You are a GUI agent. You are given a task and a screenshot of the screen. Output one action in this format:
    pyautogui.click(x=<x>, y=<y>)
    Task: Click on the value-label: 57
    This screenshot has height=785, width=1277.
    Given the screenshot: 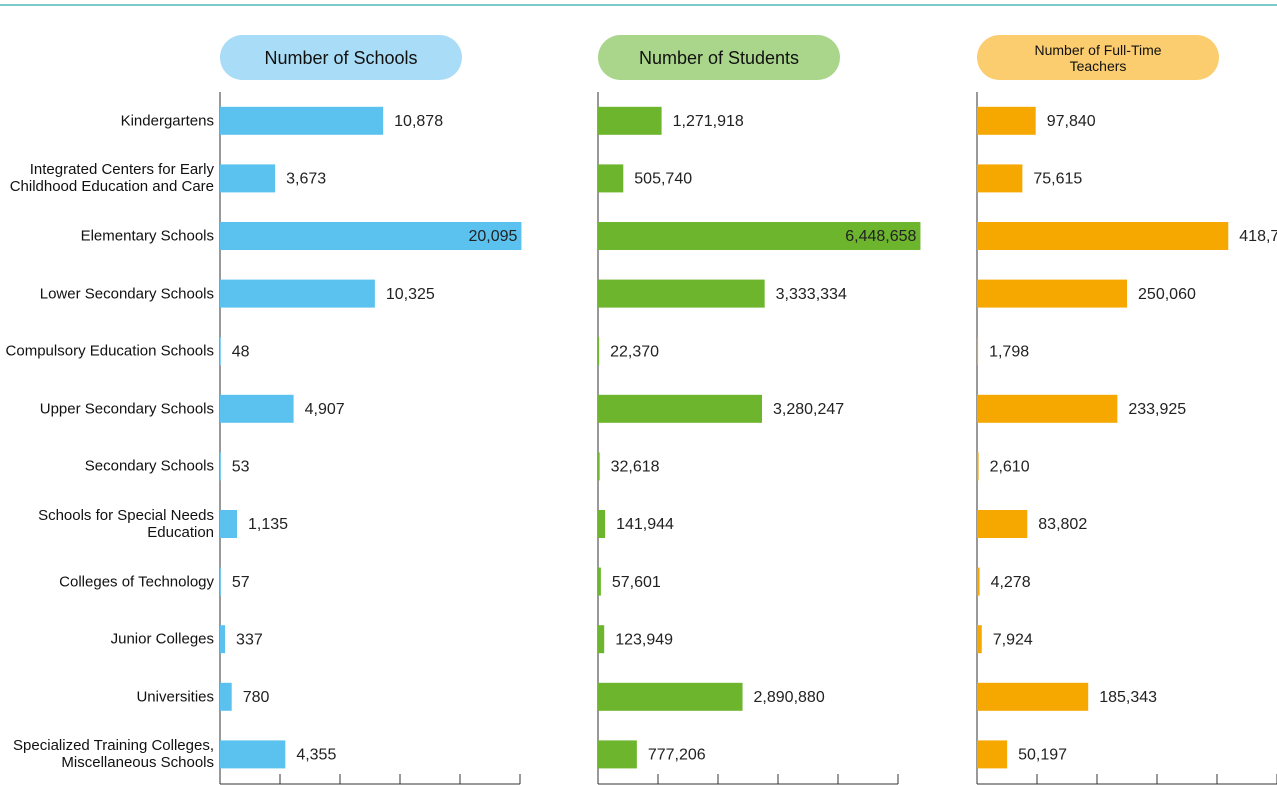 What is the action you would take?
    pyautogui.click(x=241, y=582)
    